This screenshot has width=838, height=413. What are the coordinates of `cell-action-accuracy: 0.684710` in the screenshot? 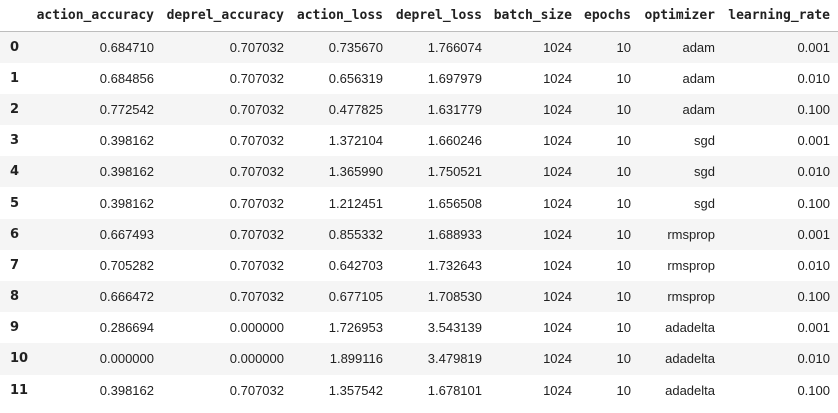 It's located at (126, 47).